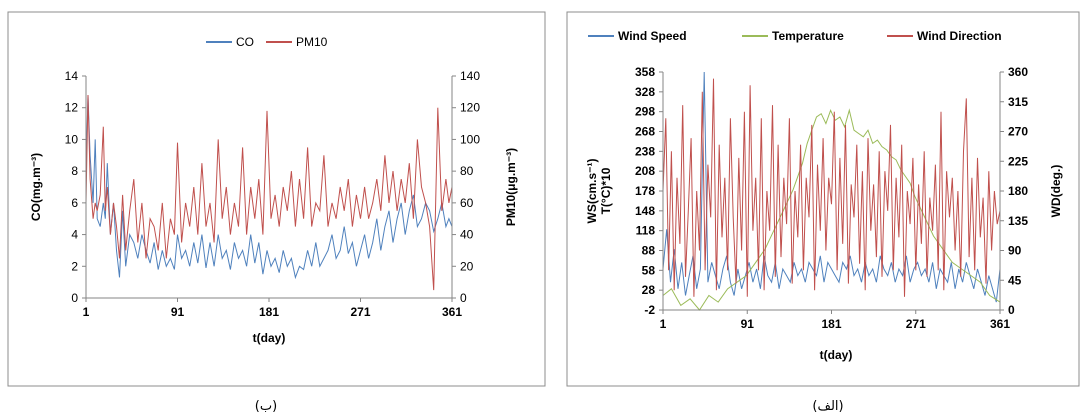  I want to click on legend: Wind Speed Temperature Wind Direction, so click(795, 36).